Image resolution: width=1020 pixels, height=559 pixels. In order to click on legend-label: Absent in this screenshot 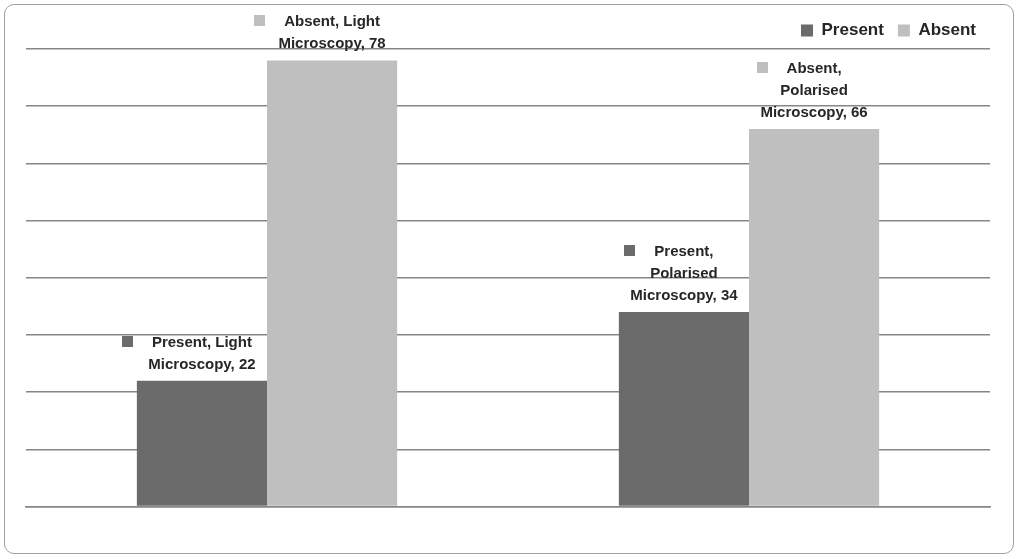, I will do `click(947, 30)`.